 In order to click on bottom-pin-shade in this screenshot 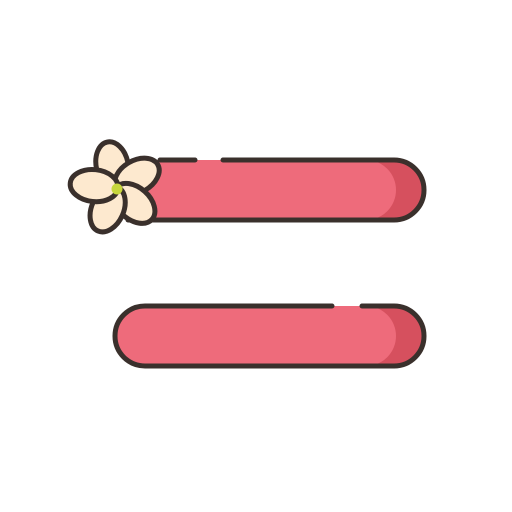, I will do `click(395, 336)`.